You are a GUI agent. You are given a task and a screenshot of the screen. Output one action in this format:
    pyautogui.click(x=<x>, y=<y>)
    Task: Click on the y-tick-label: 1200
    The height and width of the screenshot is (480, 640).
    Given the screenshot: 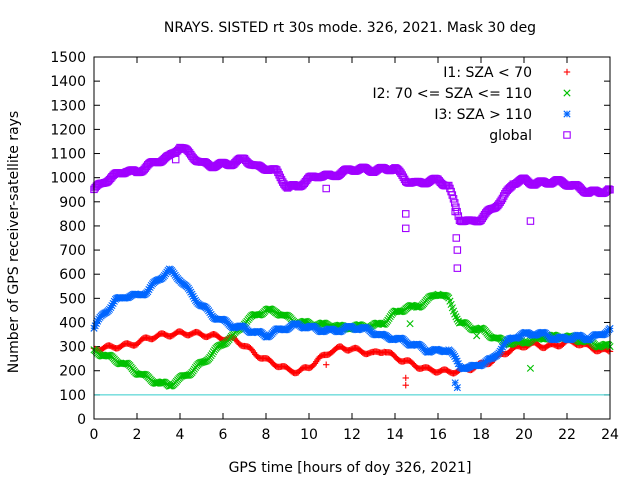 What is the action you would take?
    pyautogui.click(x=68, y=130)
    